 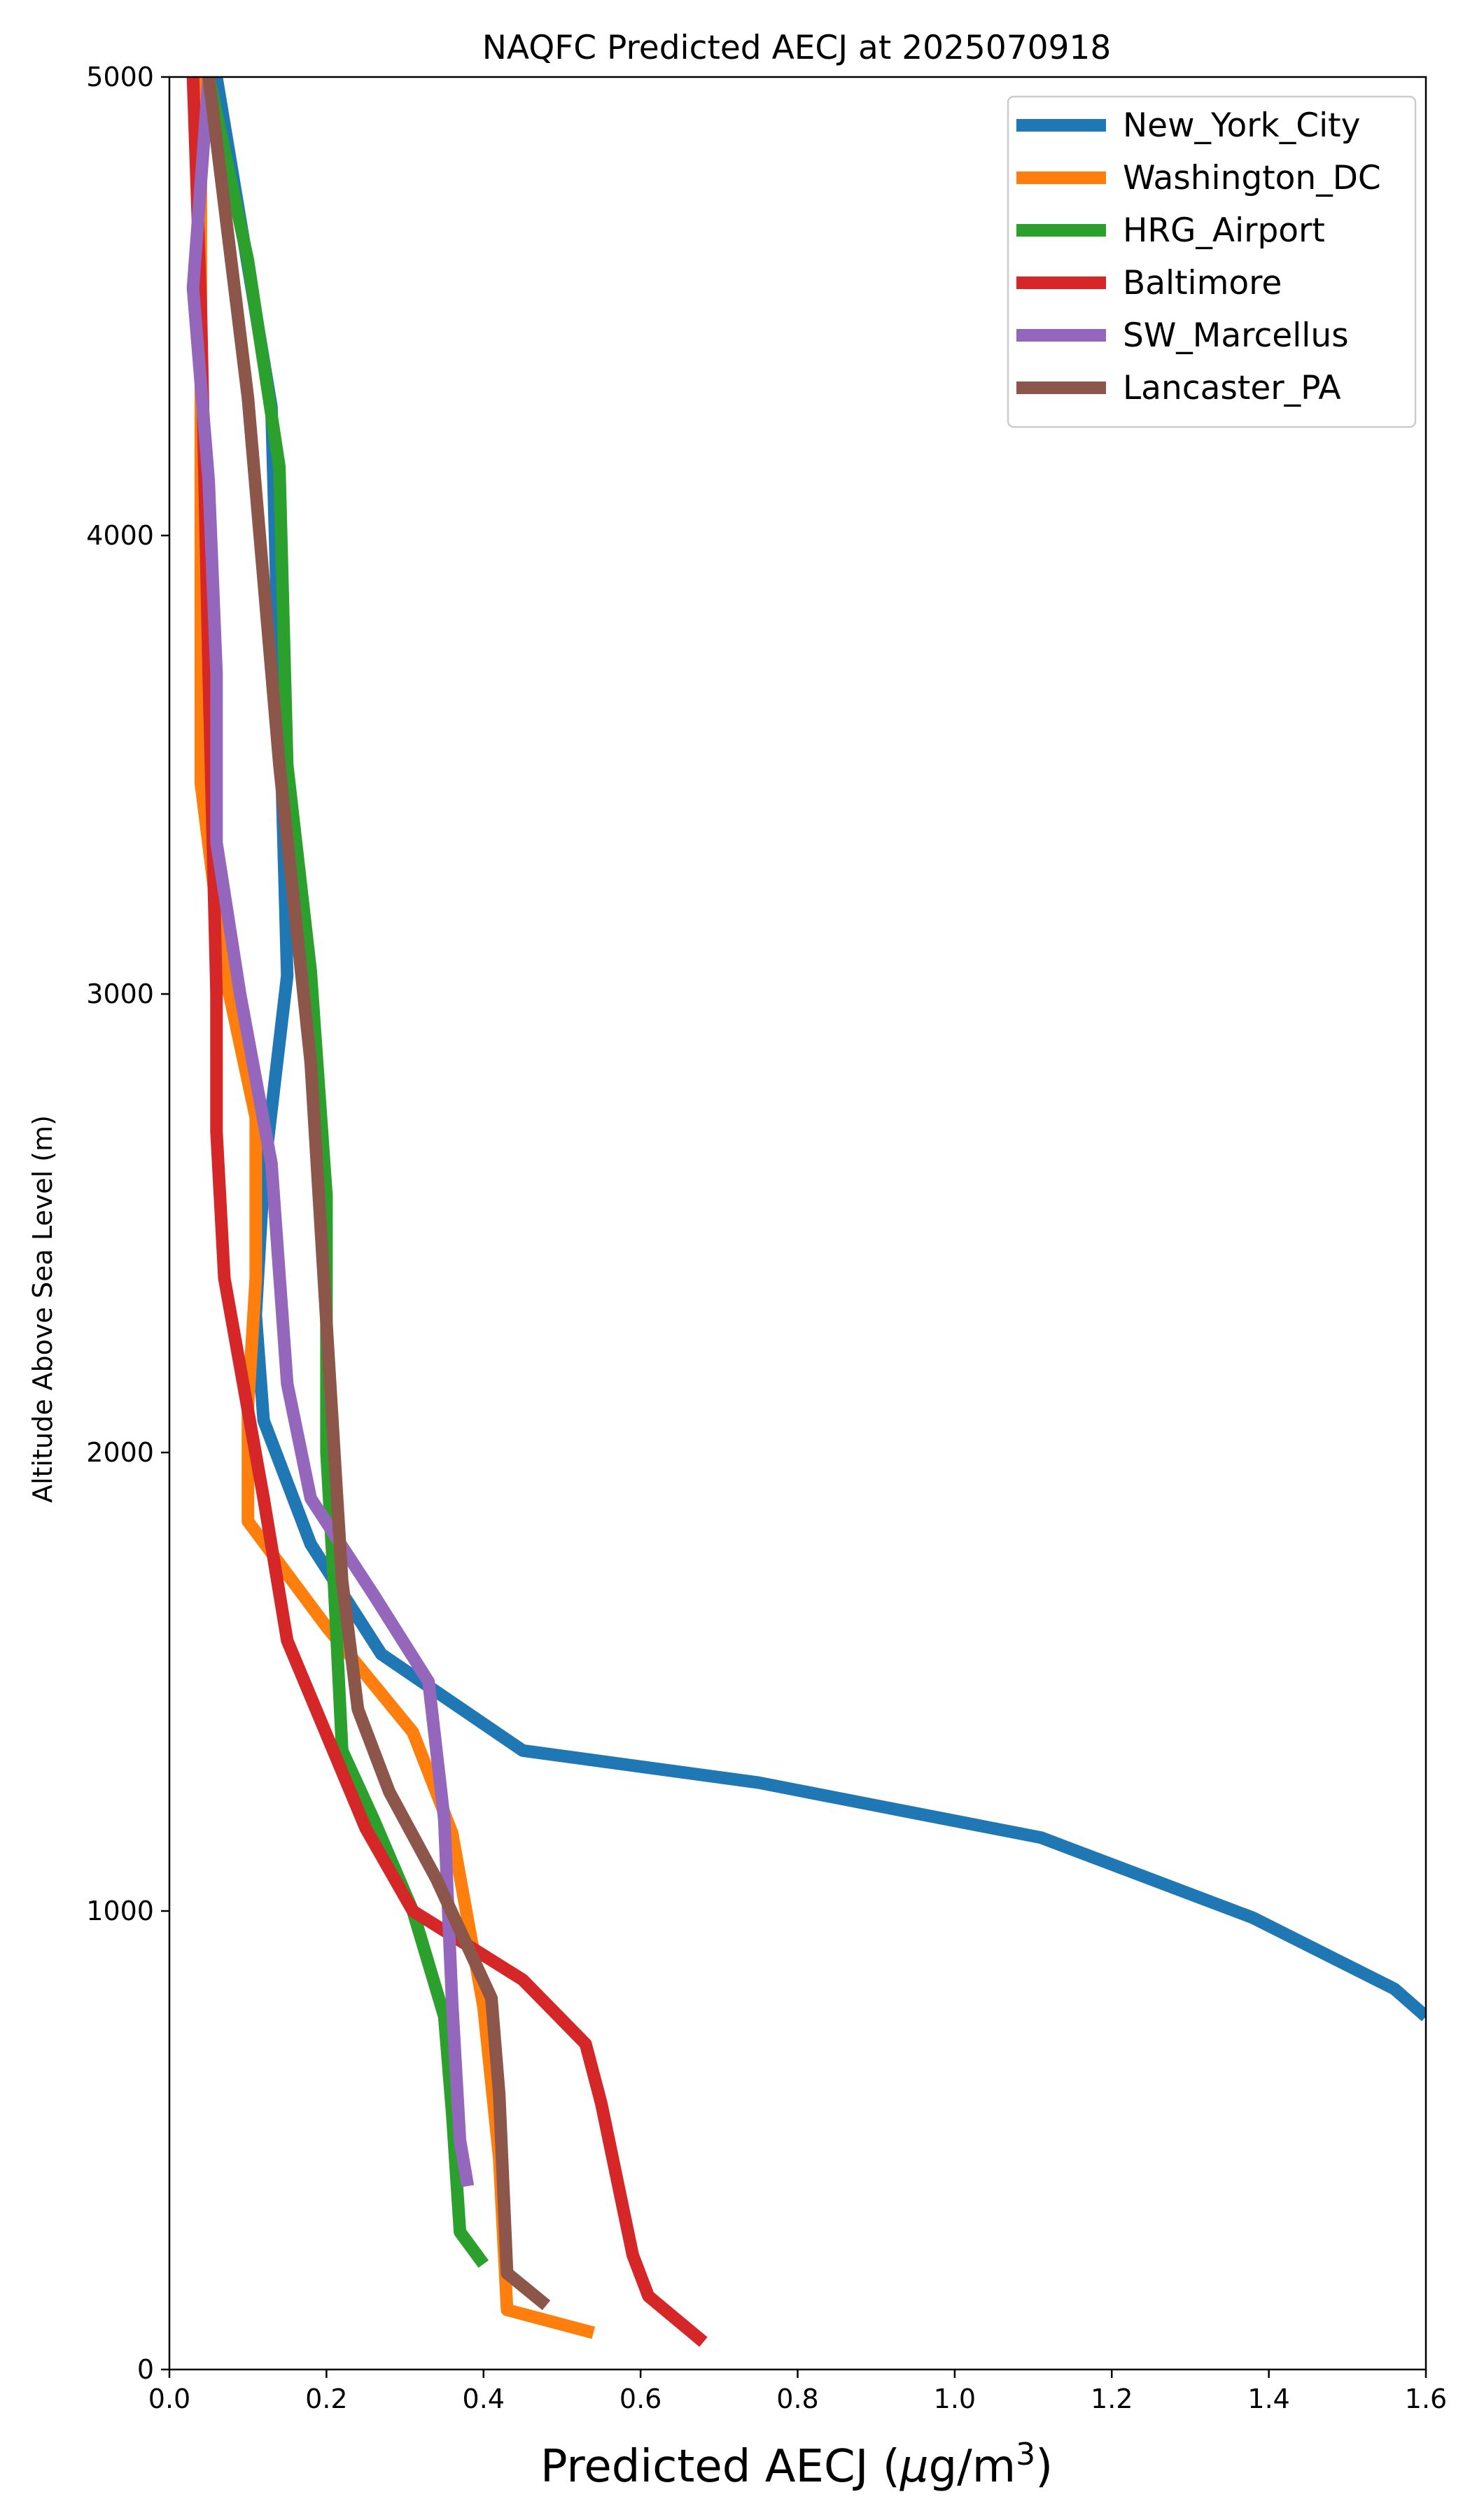 I want to click on x-axis: 0.0 0.2 0.4 0.6 0.8 1.0 1.2 1.4 1.6, so click(x=797, y=2392).